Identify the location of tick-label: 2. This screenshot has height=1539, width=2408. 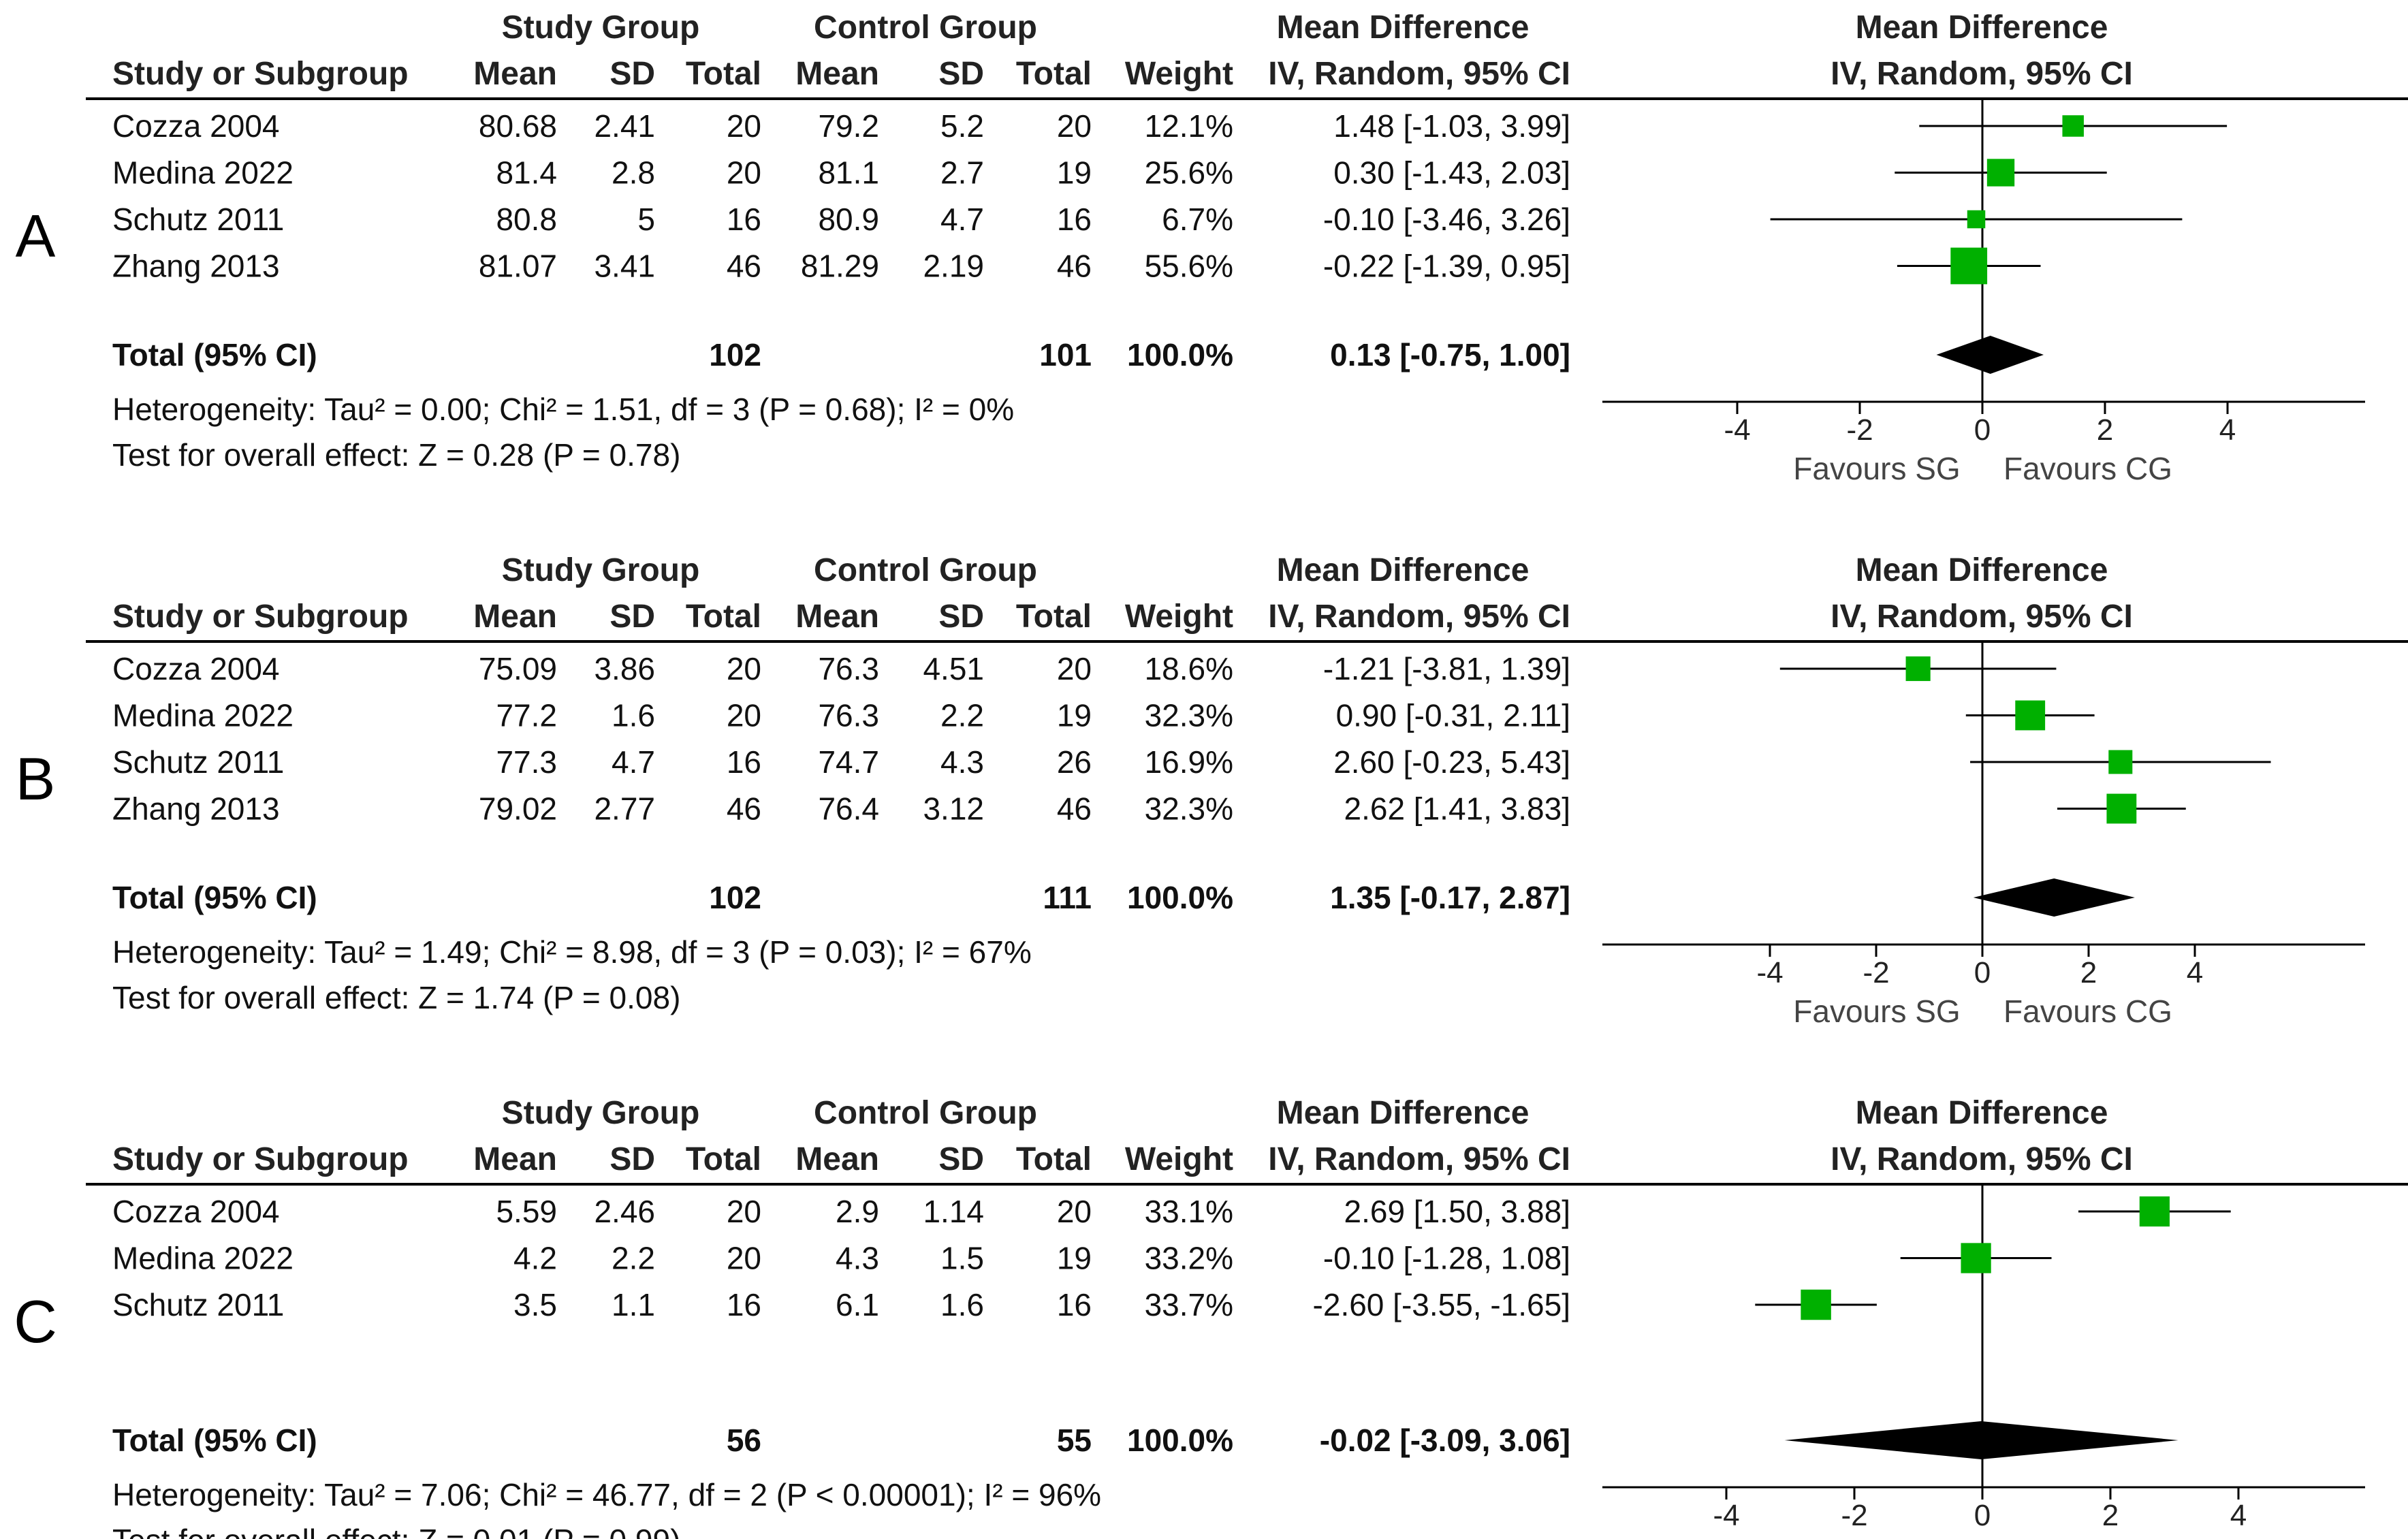
(2110, 1515).